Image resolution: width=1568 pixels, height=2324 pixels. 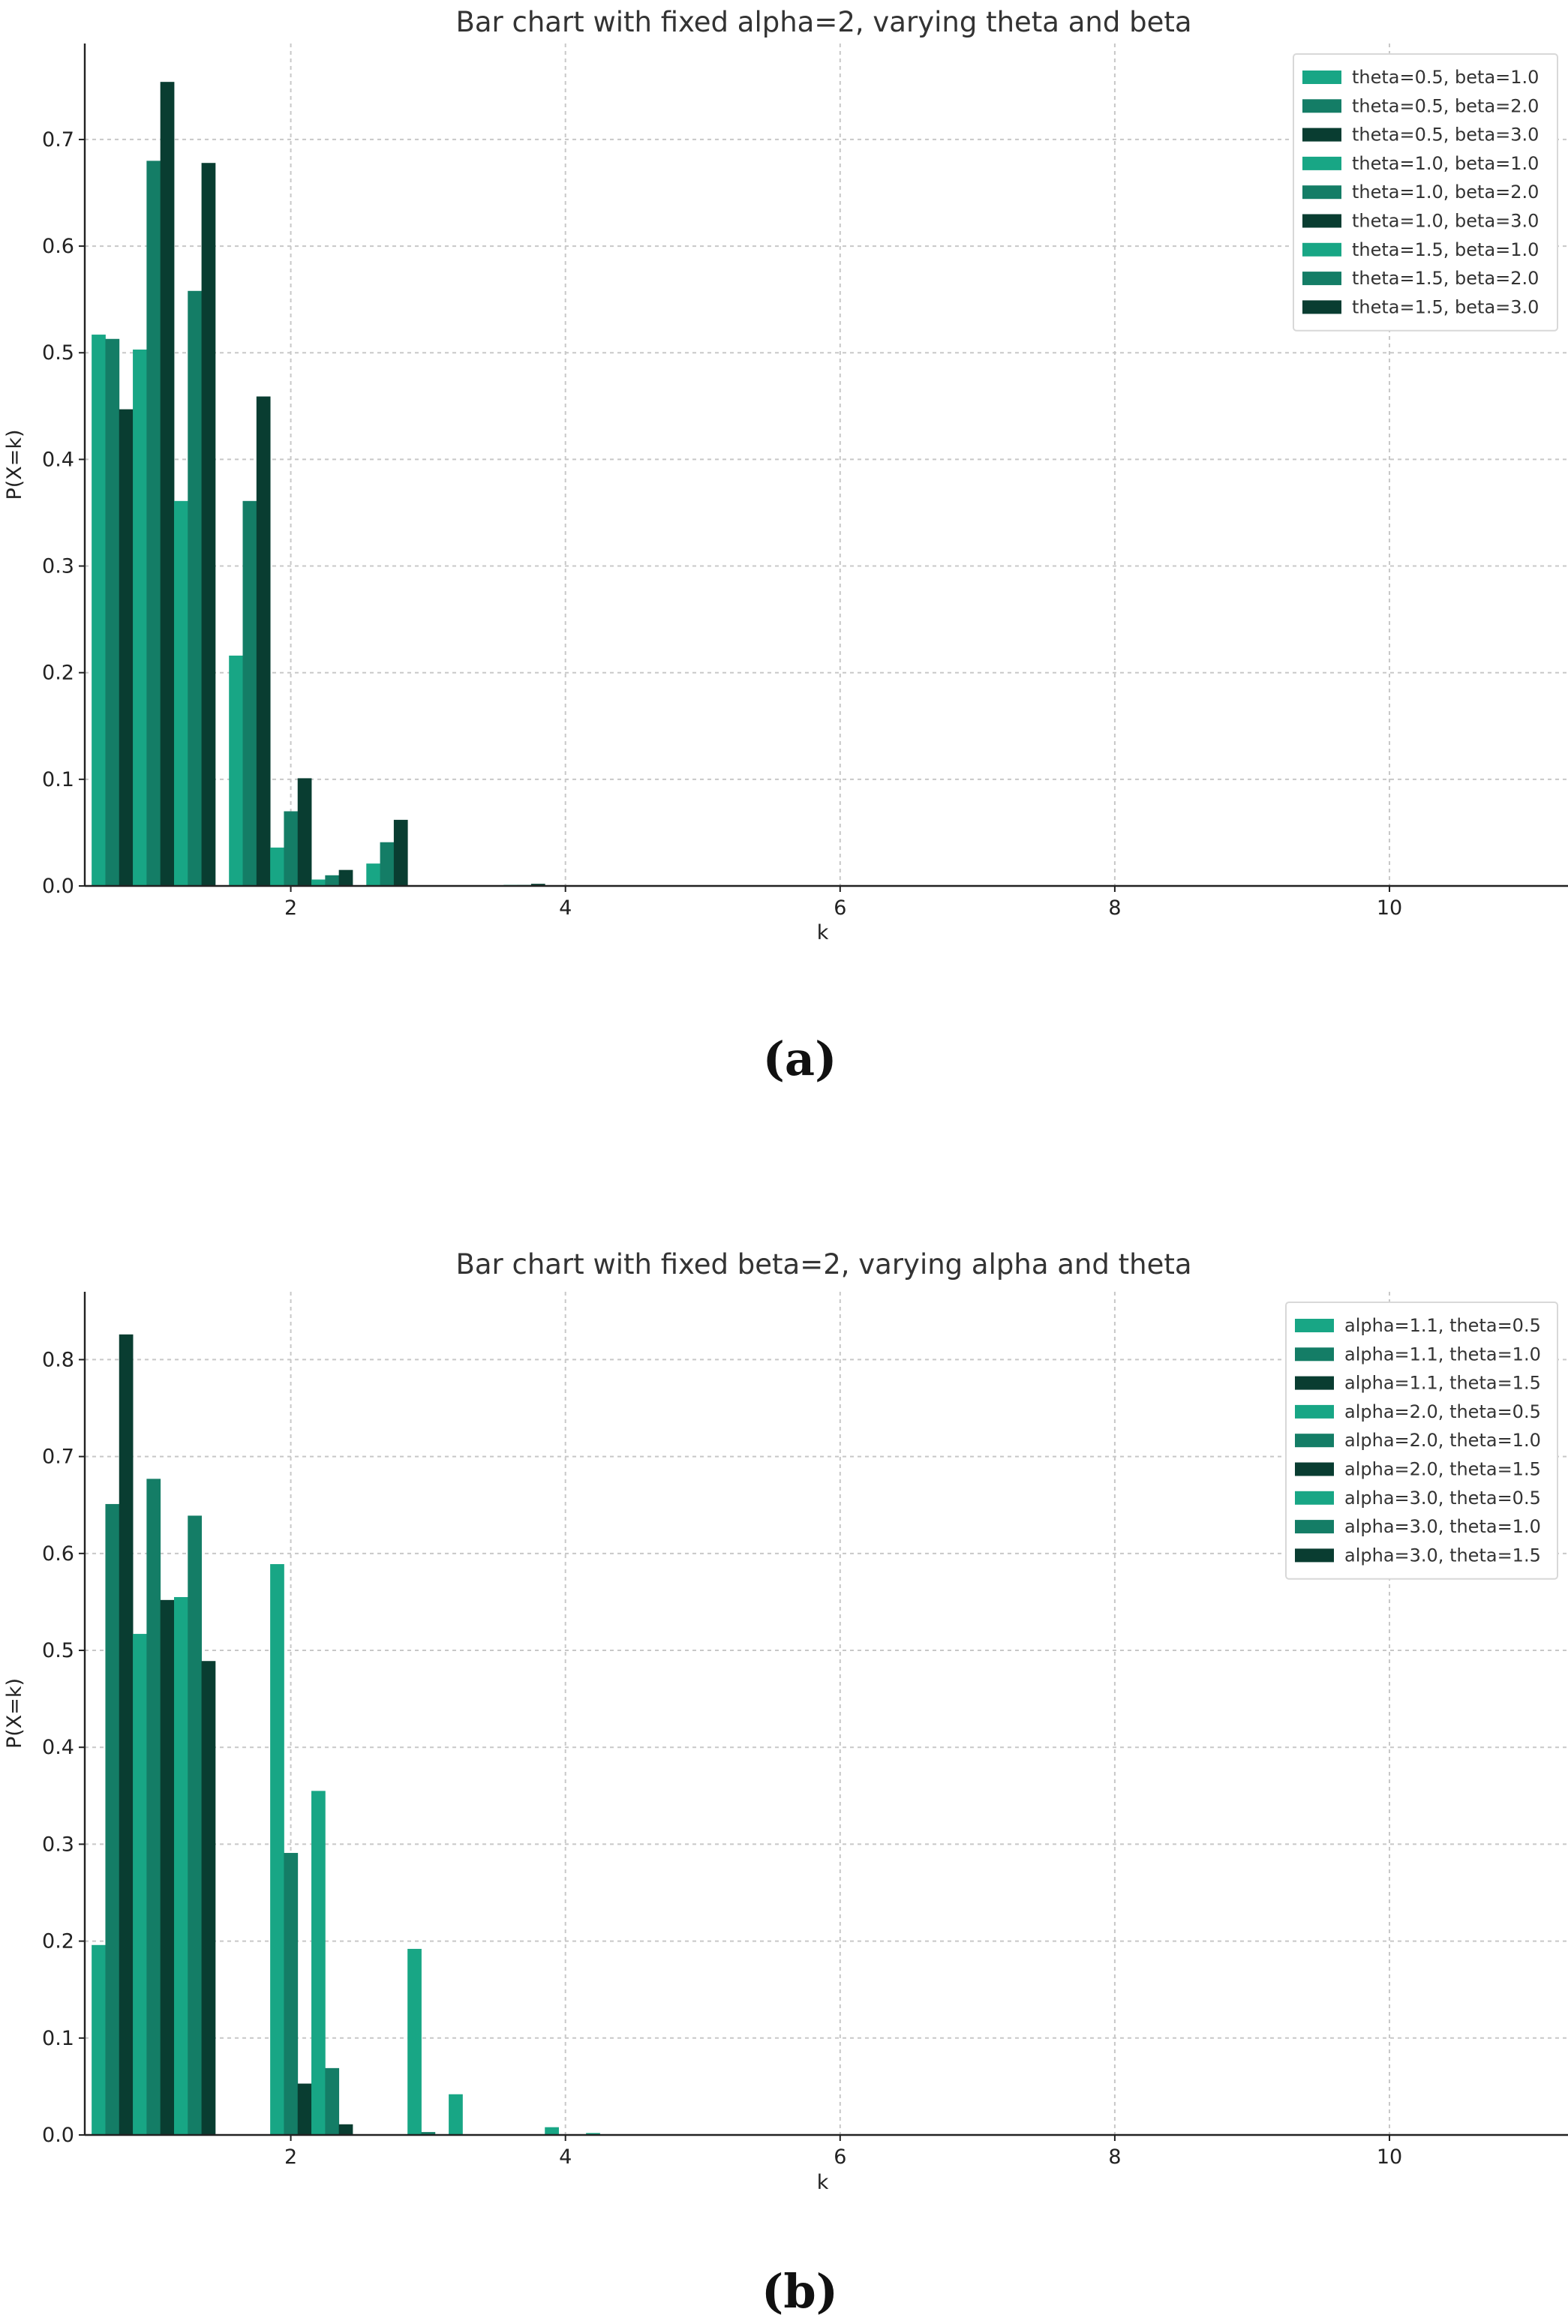 What do you see at coordinates (1442, 1383) in the screenshot?
I see `legend-label: alpha=1.1, theta=1.5` at bounding box center [1442, 1383].